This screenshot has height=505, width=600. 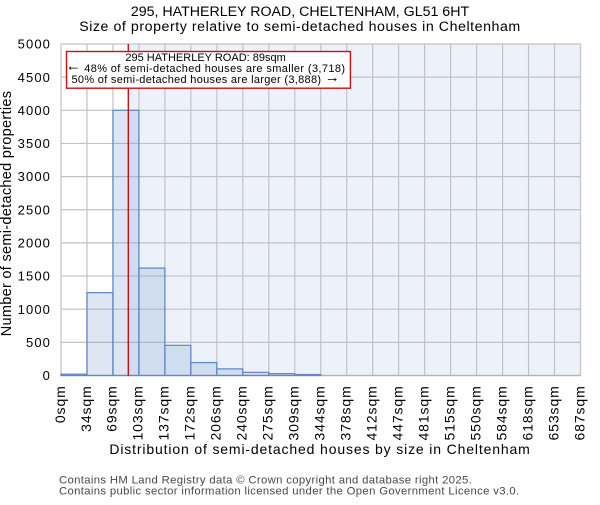 What do you see at coordinates (138, 412) in the screenshot?
I see `svg-text: 103sqm` at bounding box center [138, 412].